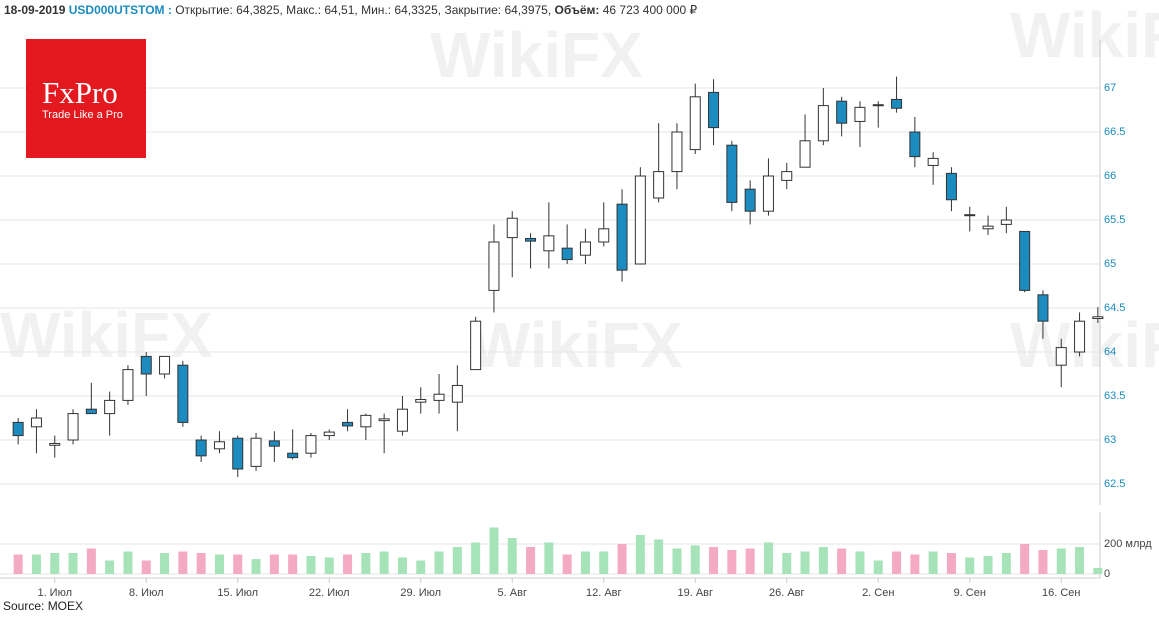  What do you see at coordinates (1110, 440) in the screenshot?
I see `y-tick-label: 63` at bounding box center [1110, 440].